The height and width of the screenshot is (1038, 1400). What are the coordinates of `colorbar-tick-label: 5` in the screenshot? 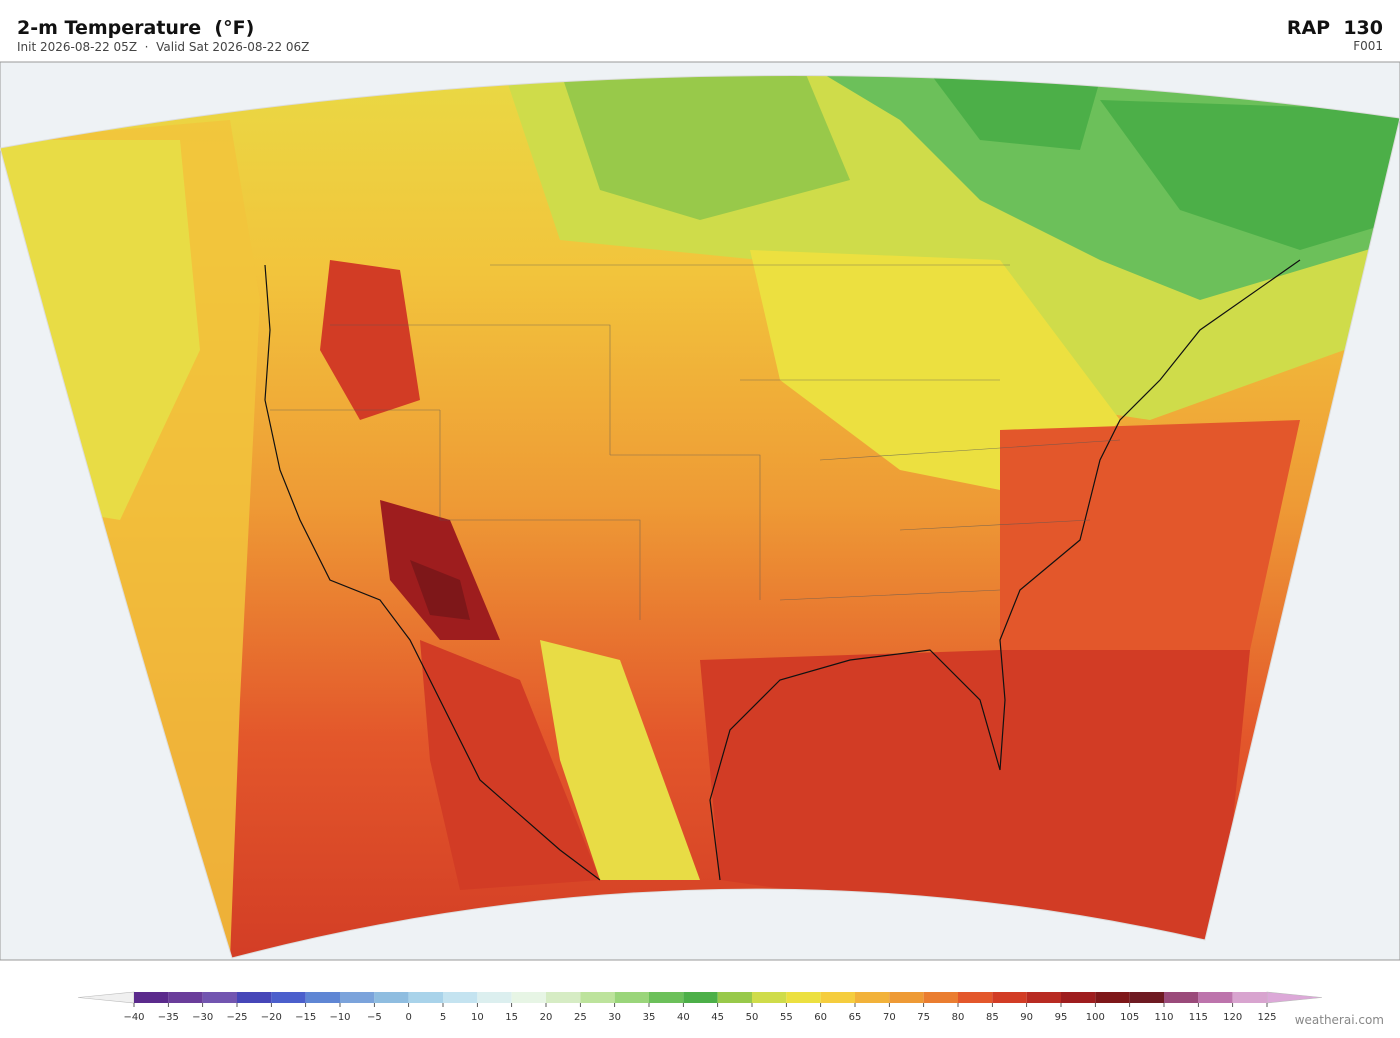 It's located at (443, 1017).